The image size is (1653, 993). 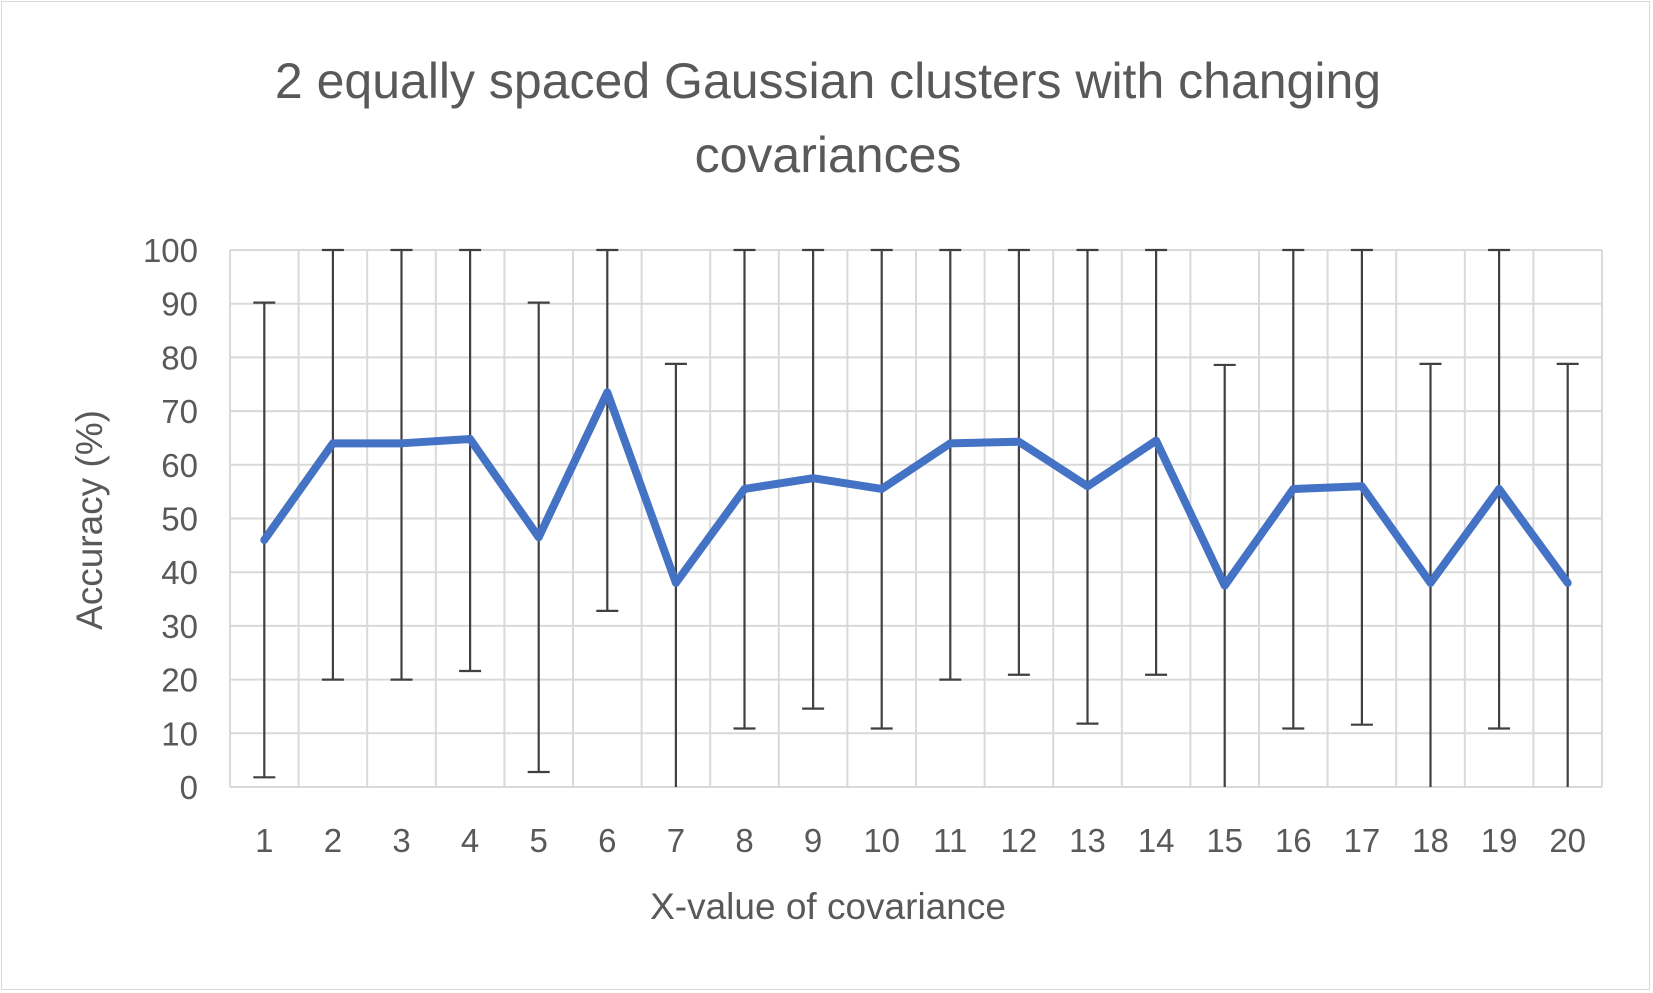 I want to click on x-tick-label: 14, so click(x=1156, y=840).